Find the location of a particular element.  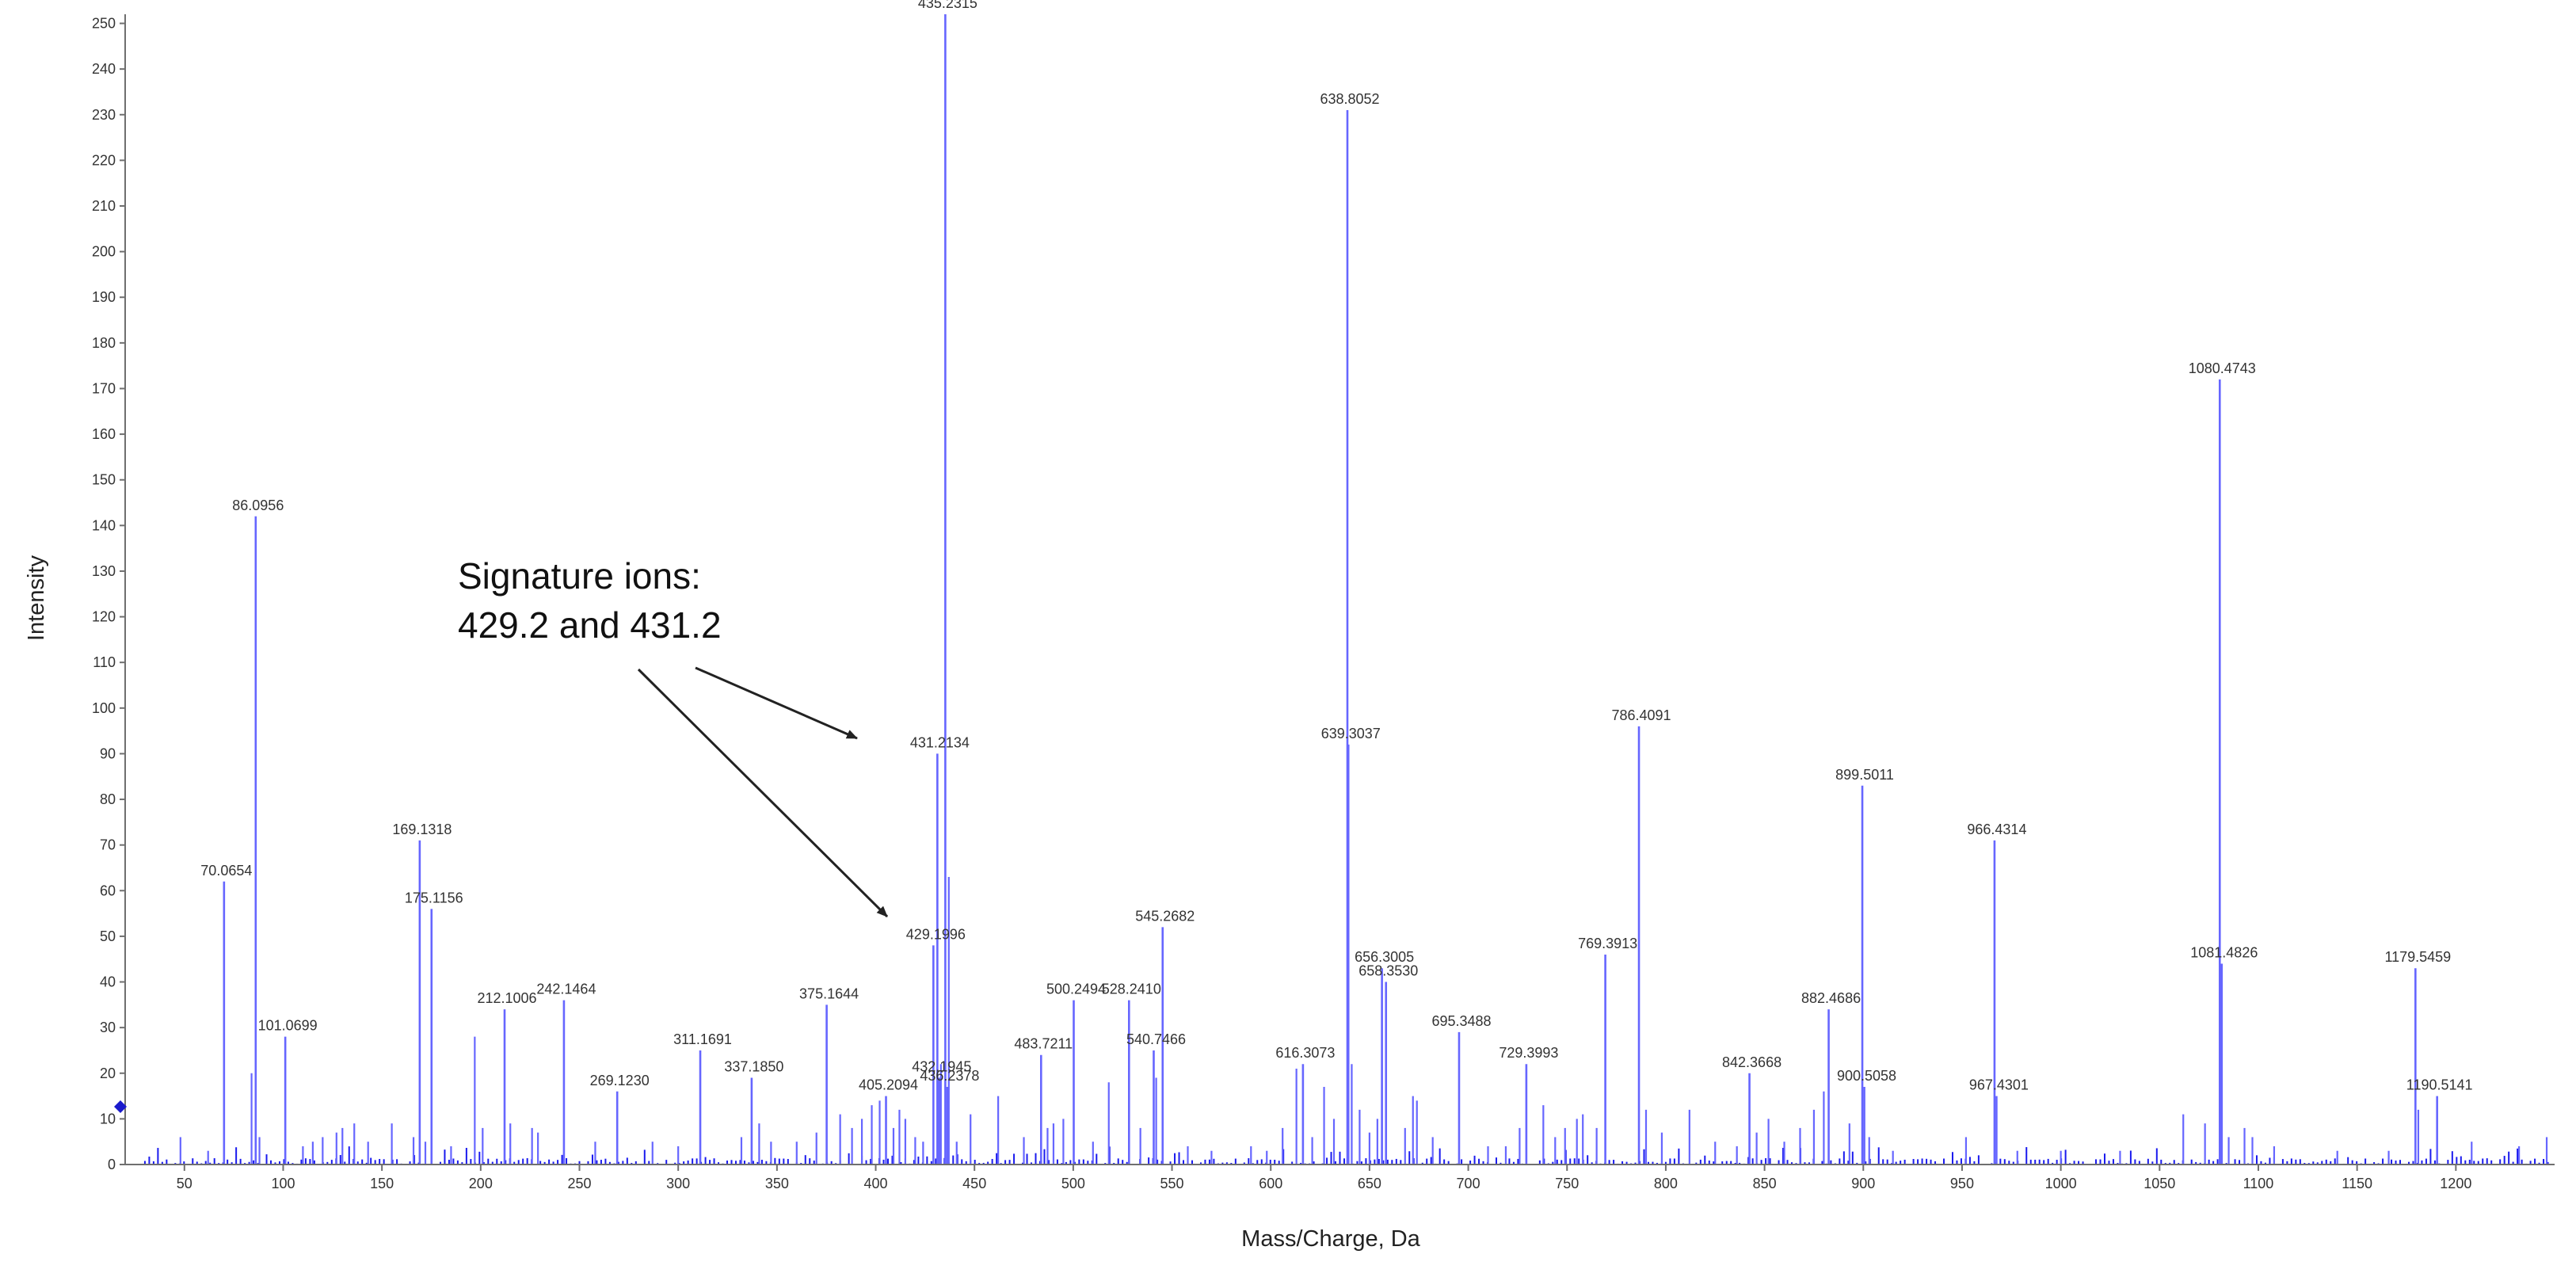

peak-label: 786.4091 is located at coordinates (1641, 715).